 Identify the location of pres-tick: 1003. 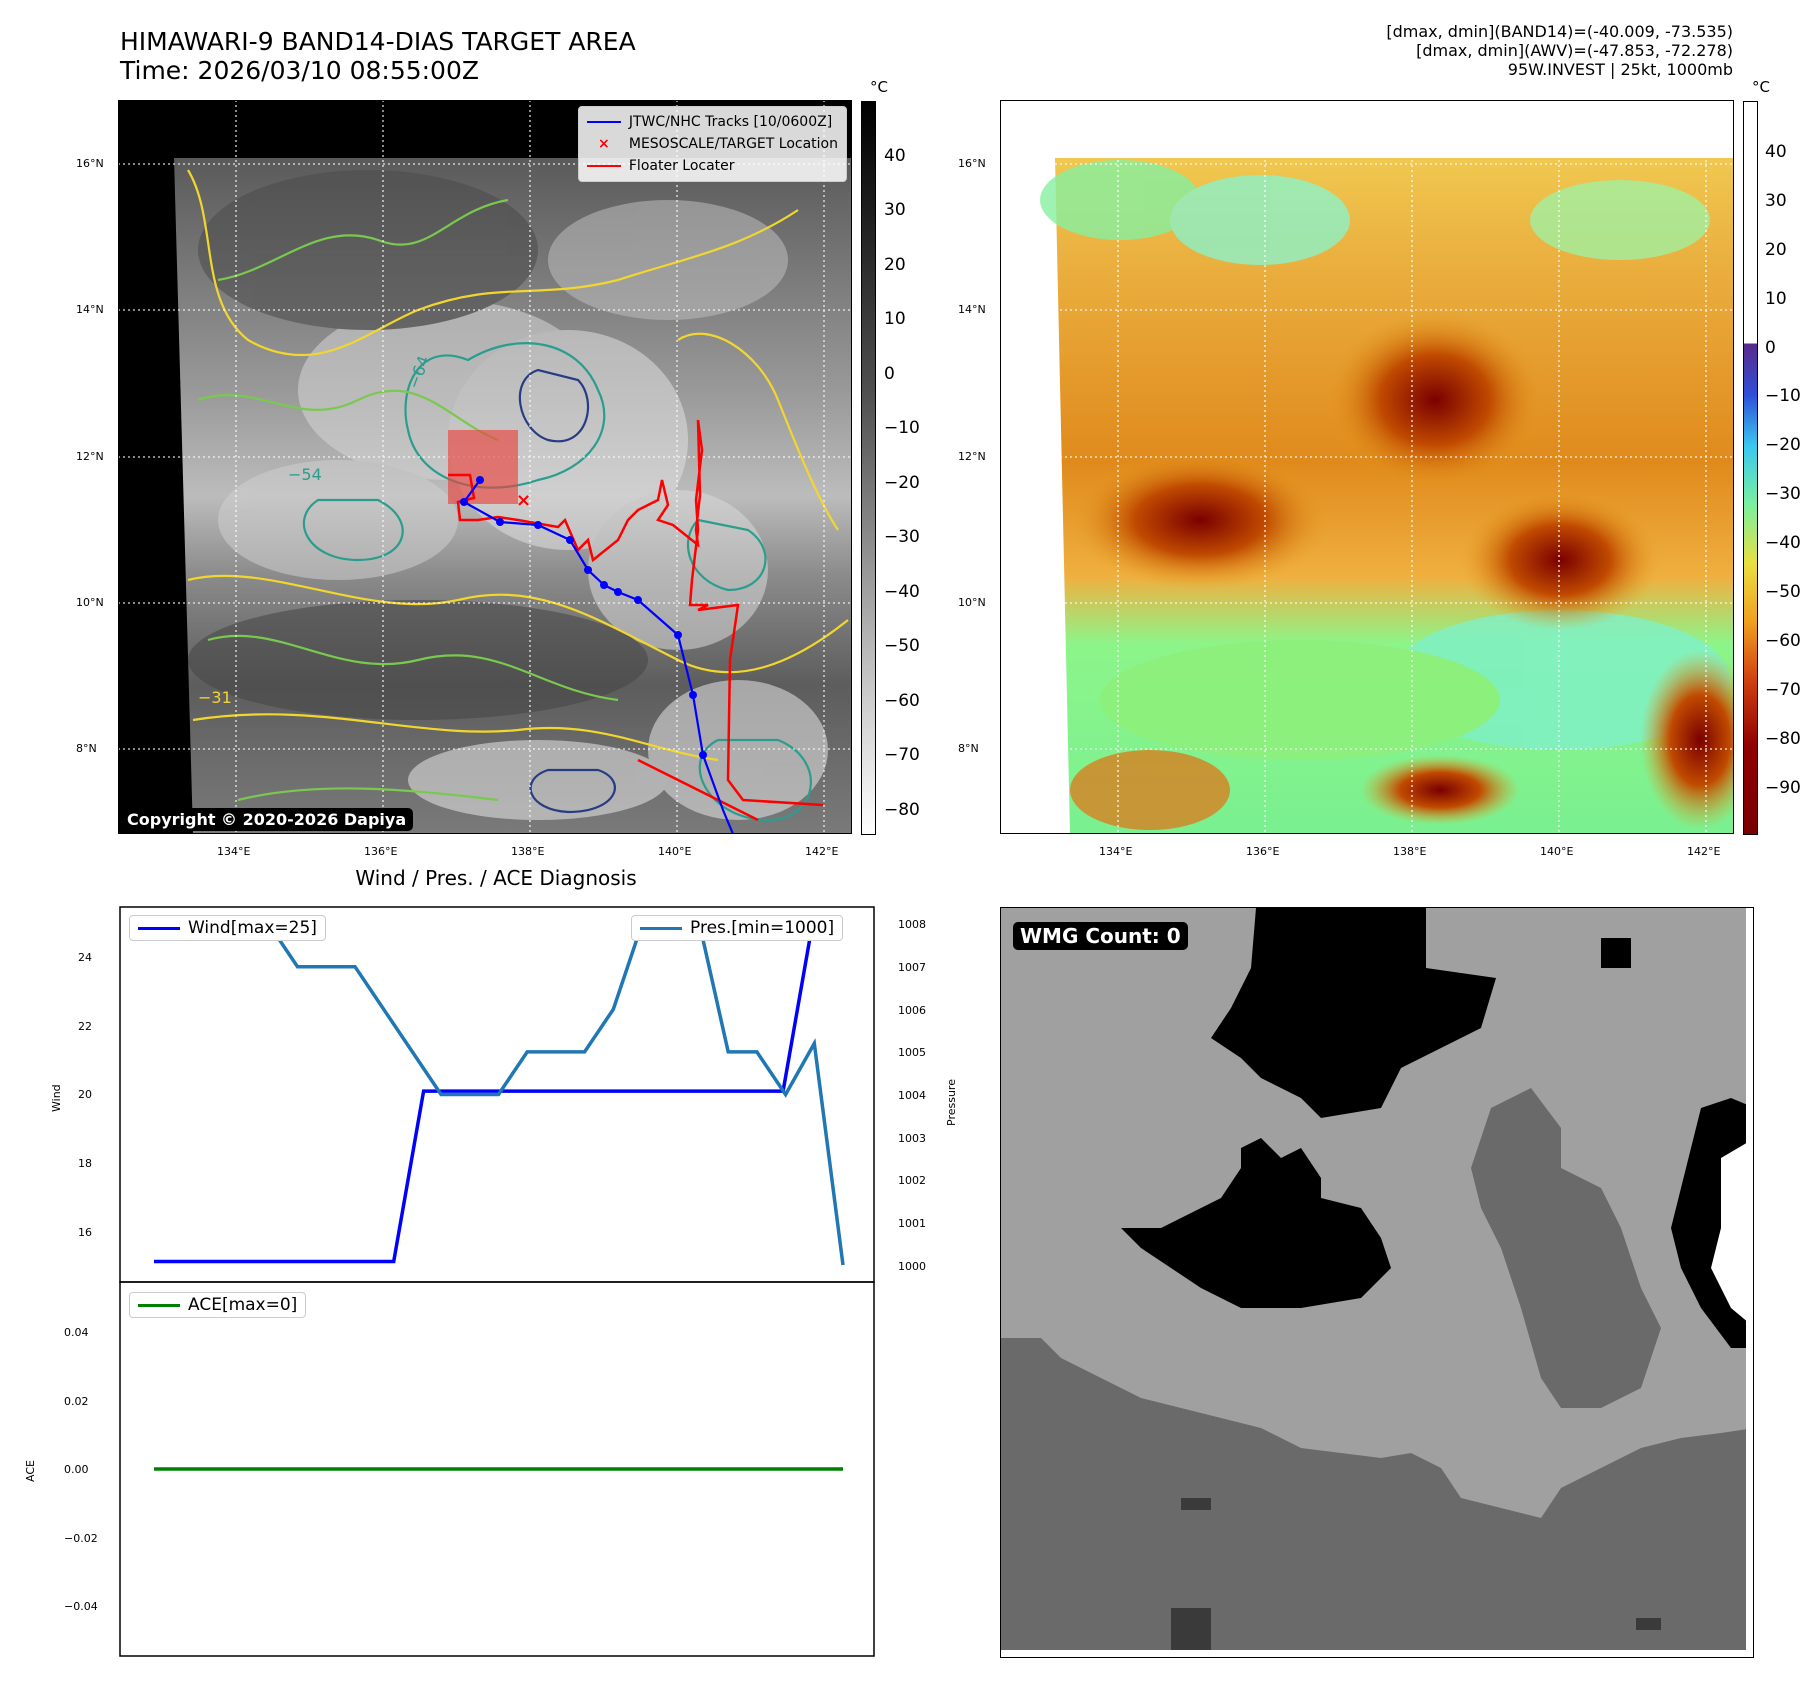
(912, 1138).